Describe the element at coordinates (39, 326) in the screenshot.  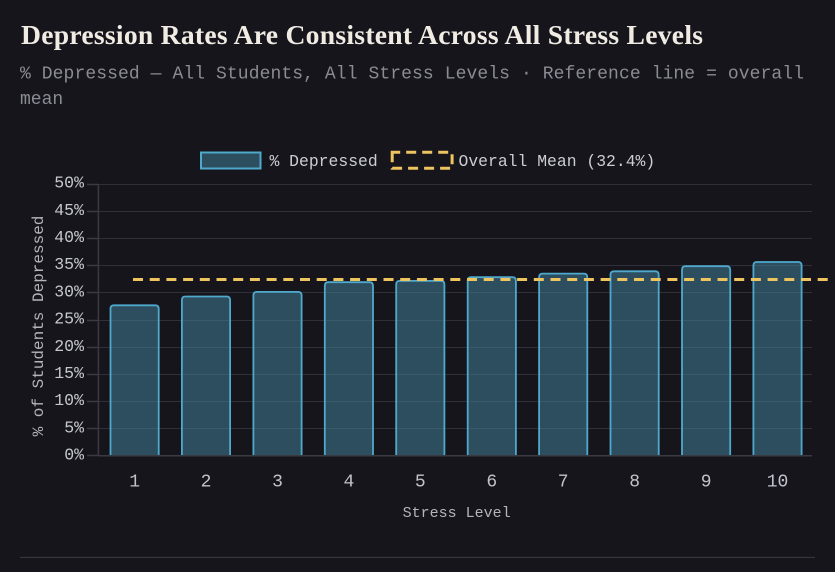
I see `svg-text: % of Students Depressed` at that location.